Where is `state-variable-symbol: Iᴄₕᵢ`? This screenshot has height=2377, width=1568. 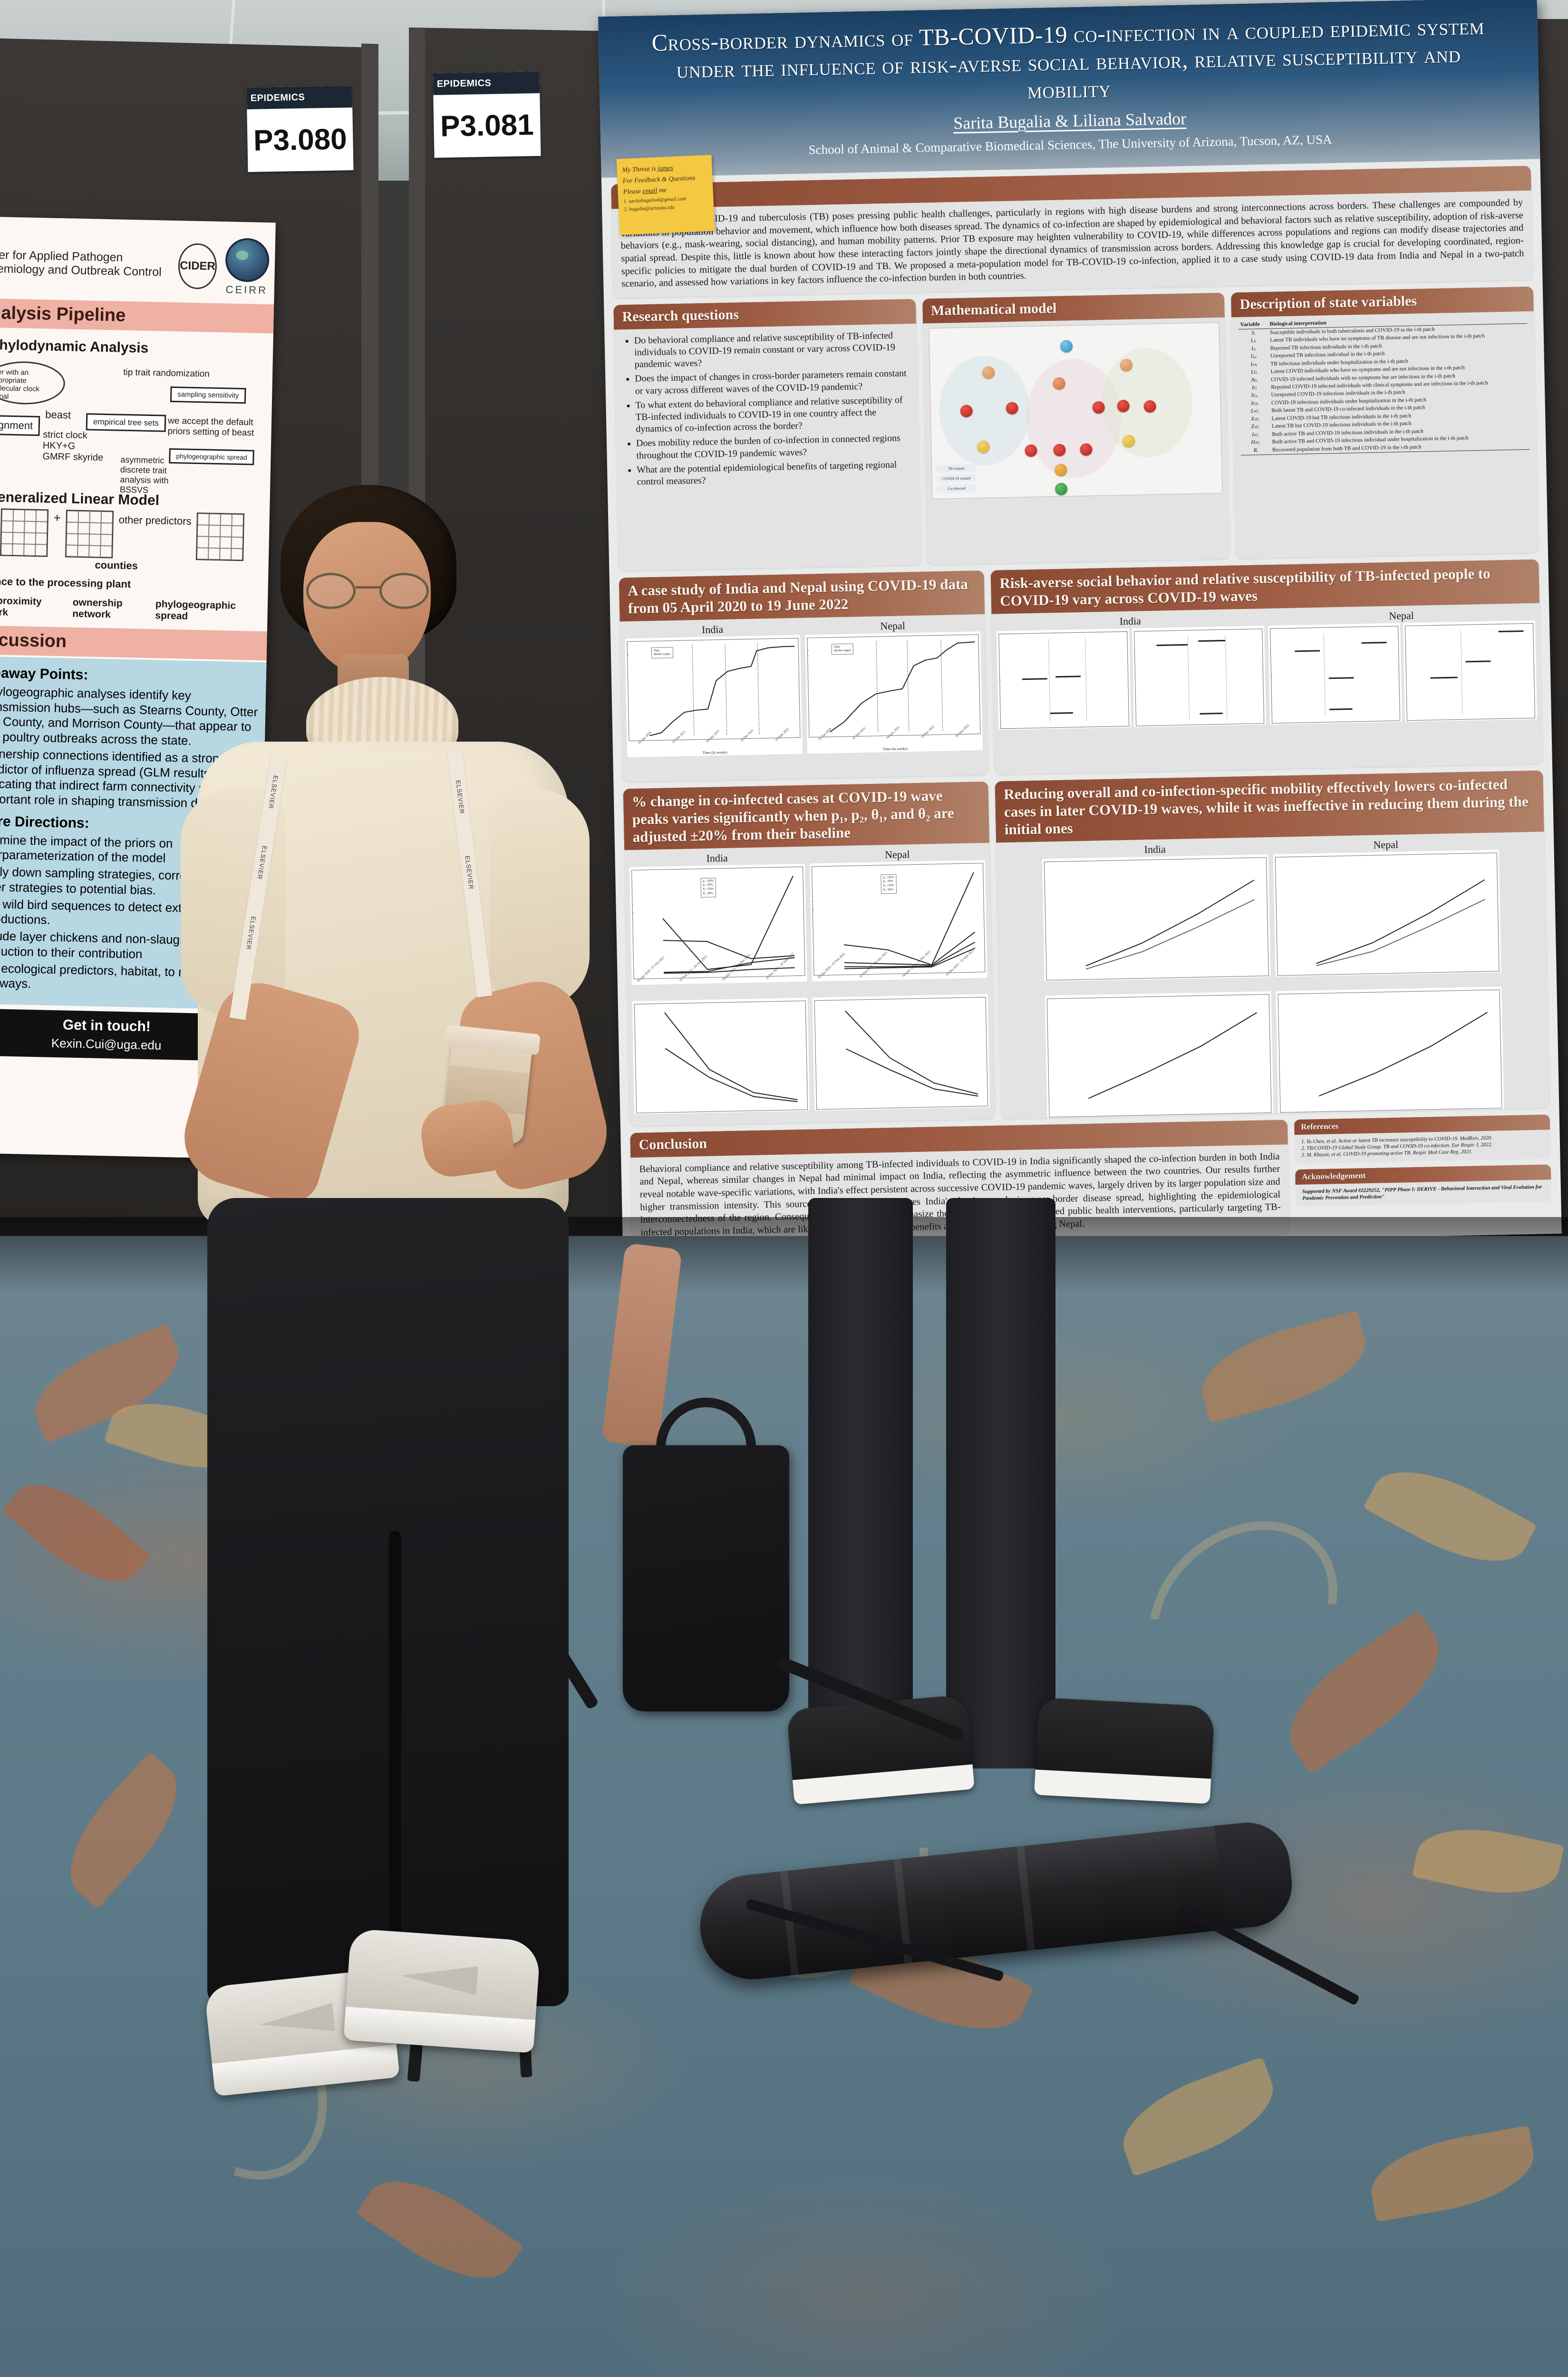 state-variable-symbol: Iᴄₕᵢ is located at coordinates (1254, 403).